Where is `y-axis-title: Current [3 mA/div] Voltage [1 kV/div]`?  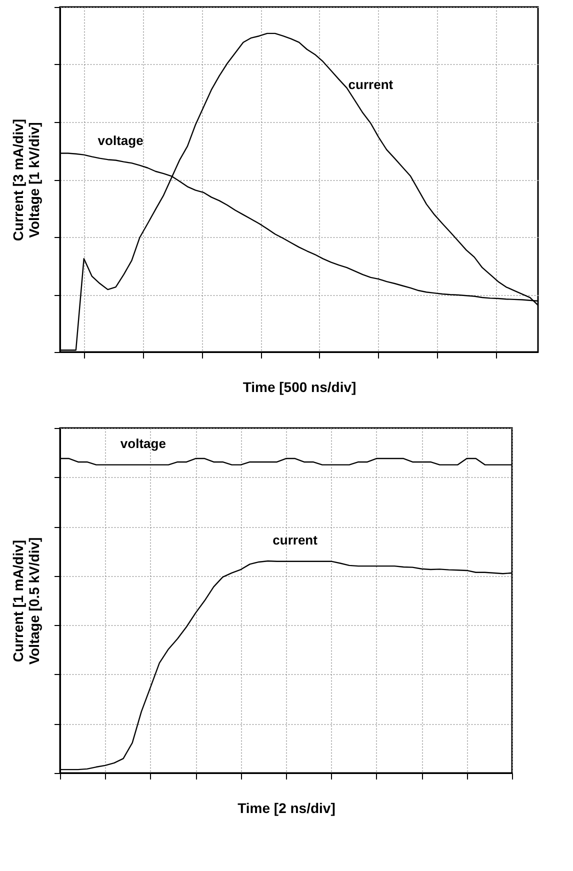
y-axis-title: Current [3 mA/div] Voltage [1 kV/div] is located at coordinates (26, 180).